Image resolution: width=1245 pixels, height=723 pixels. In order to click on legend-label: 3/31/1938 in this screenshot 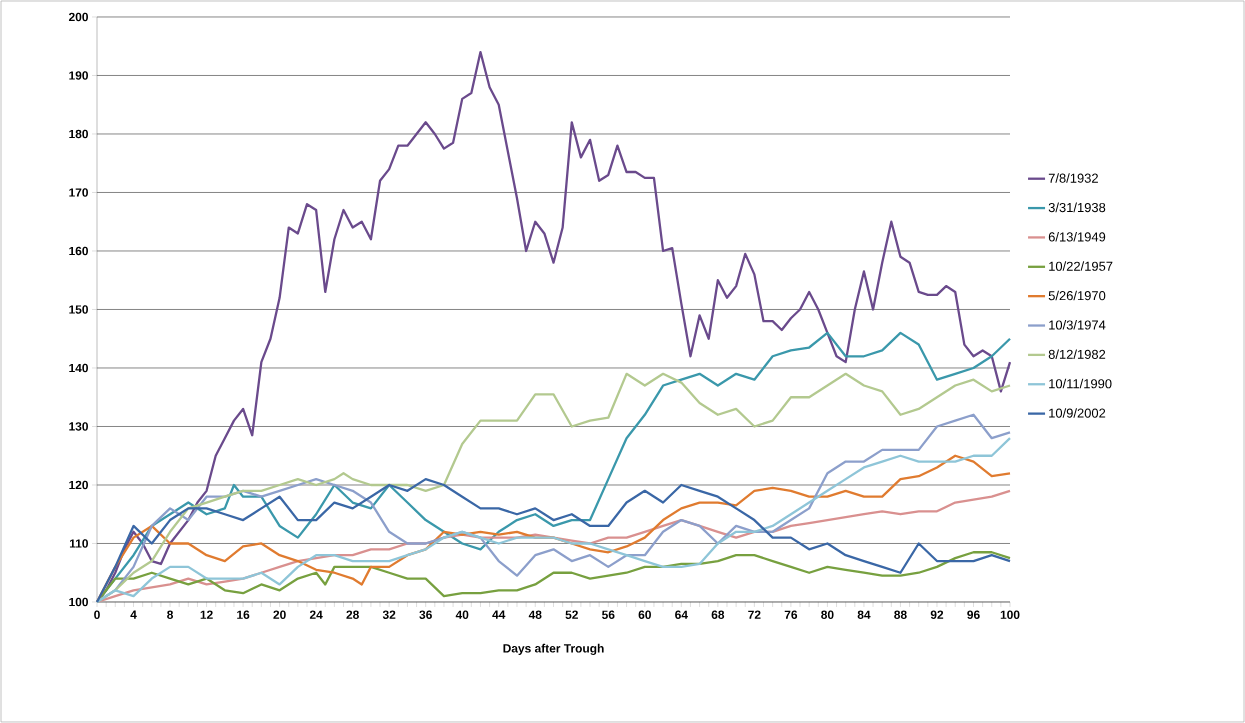, I will do `click(1077, 207)`.